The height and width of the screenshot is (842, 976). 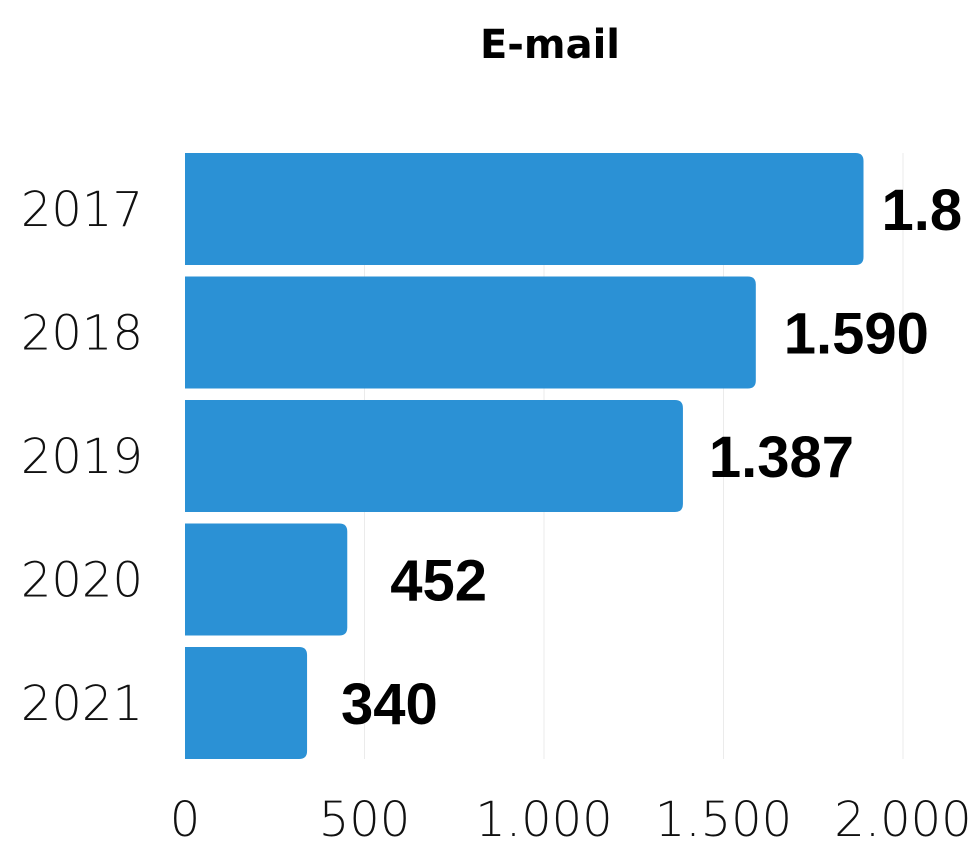 What do you see at coordinates (246, 703) in the screenshot?
I see `bar-2021` at bounding box center [246, 703].